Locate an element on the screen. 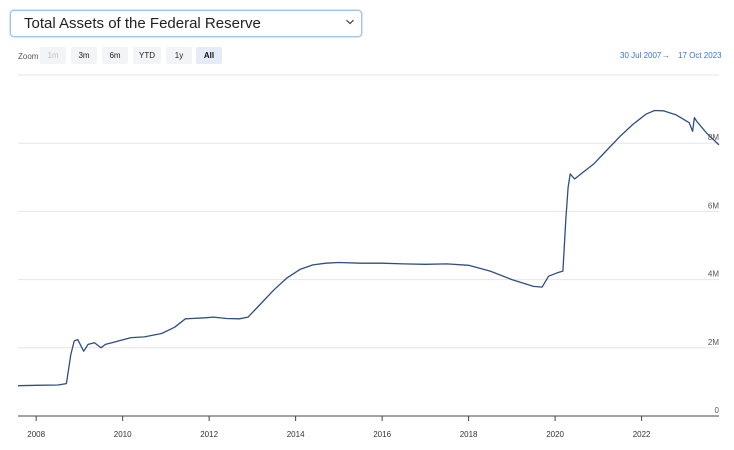 The image size is (734, 450). range-end-date: 17 Oct 2023 is located at coordinates (700, 55).